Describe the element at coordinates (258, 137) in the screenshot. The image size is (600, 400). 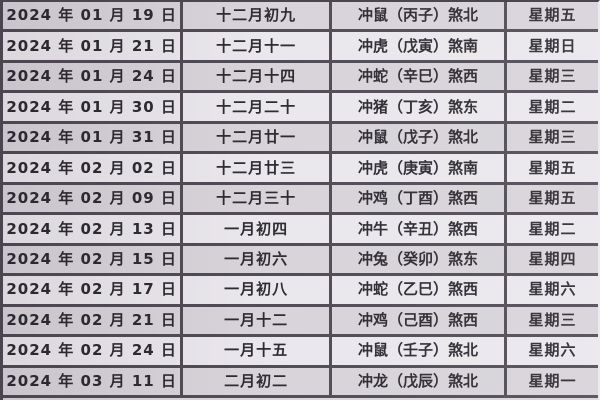
I see `cell-lunar-date: 十二月廿一` at that location.